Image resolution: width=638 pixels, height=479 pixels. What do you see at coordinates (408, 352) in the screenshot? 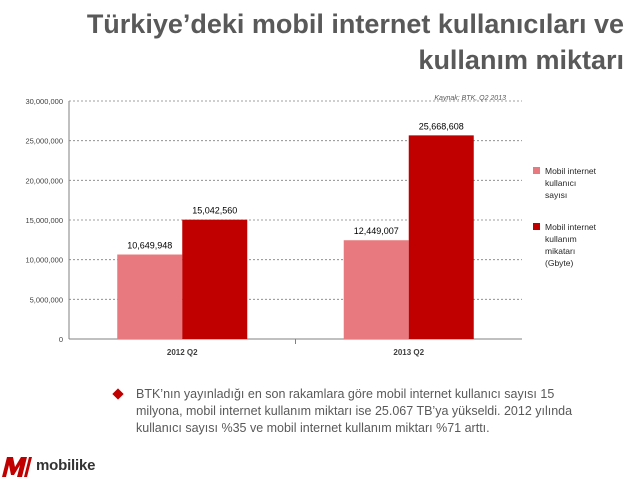
I see `x-tick-label: 2013 Q2` at bounding box center [408, 352].